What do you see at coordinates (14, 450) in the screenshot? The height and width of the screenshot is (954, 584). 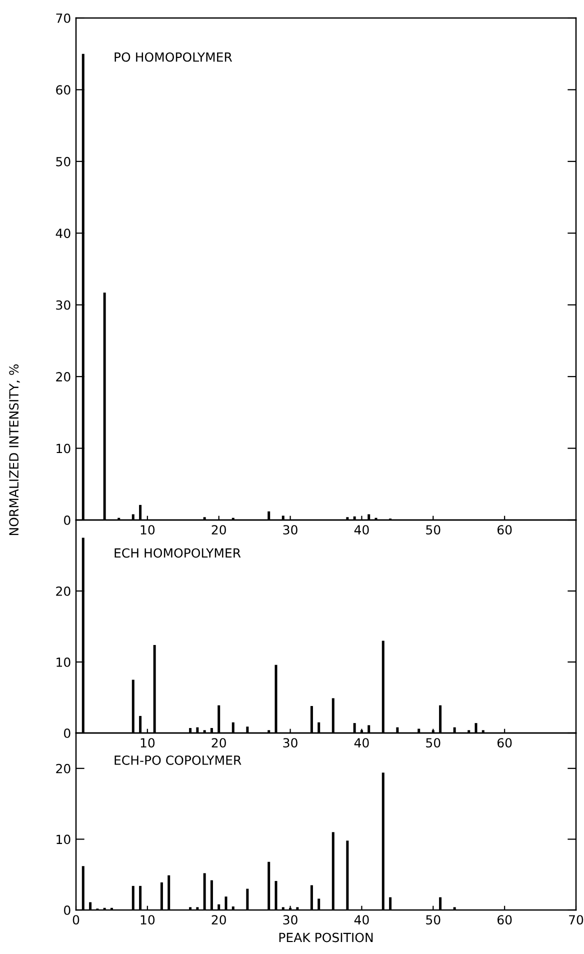 I see `y-axis-title: NORMALIZED INTENSITY, %` at bounding box center [14, 450].